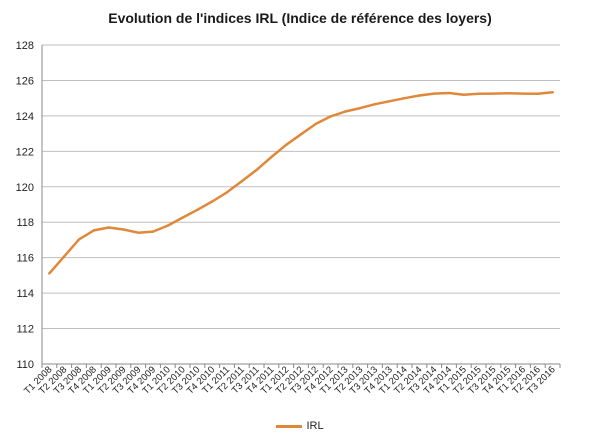 Image resolution: width=600 pixels, height=444 pixels. I want to click on y-tick-label: 114, so click(25, 294).